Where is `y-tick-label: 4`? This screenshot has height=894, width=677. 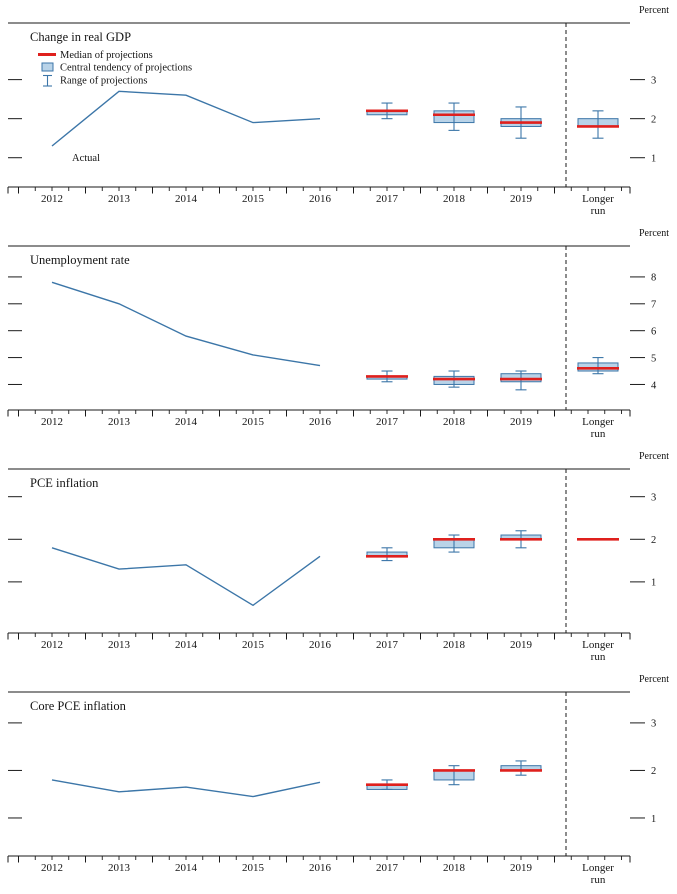 y-tick-label: 4 is located at coordinates (654, 385).